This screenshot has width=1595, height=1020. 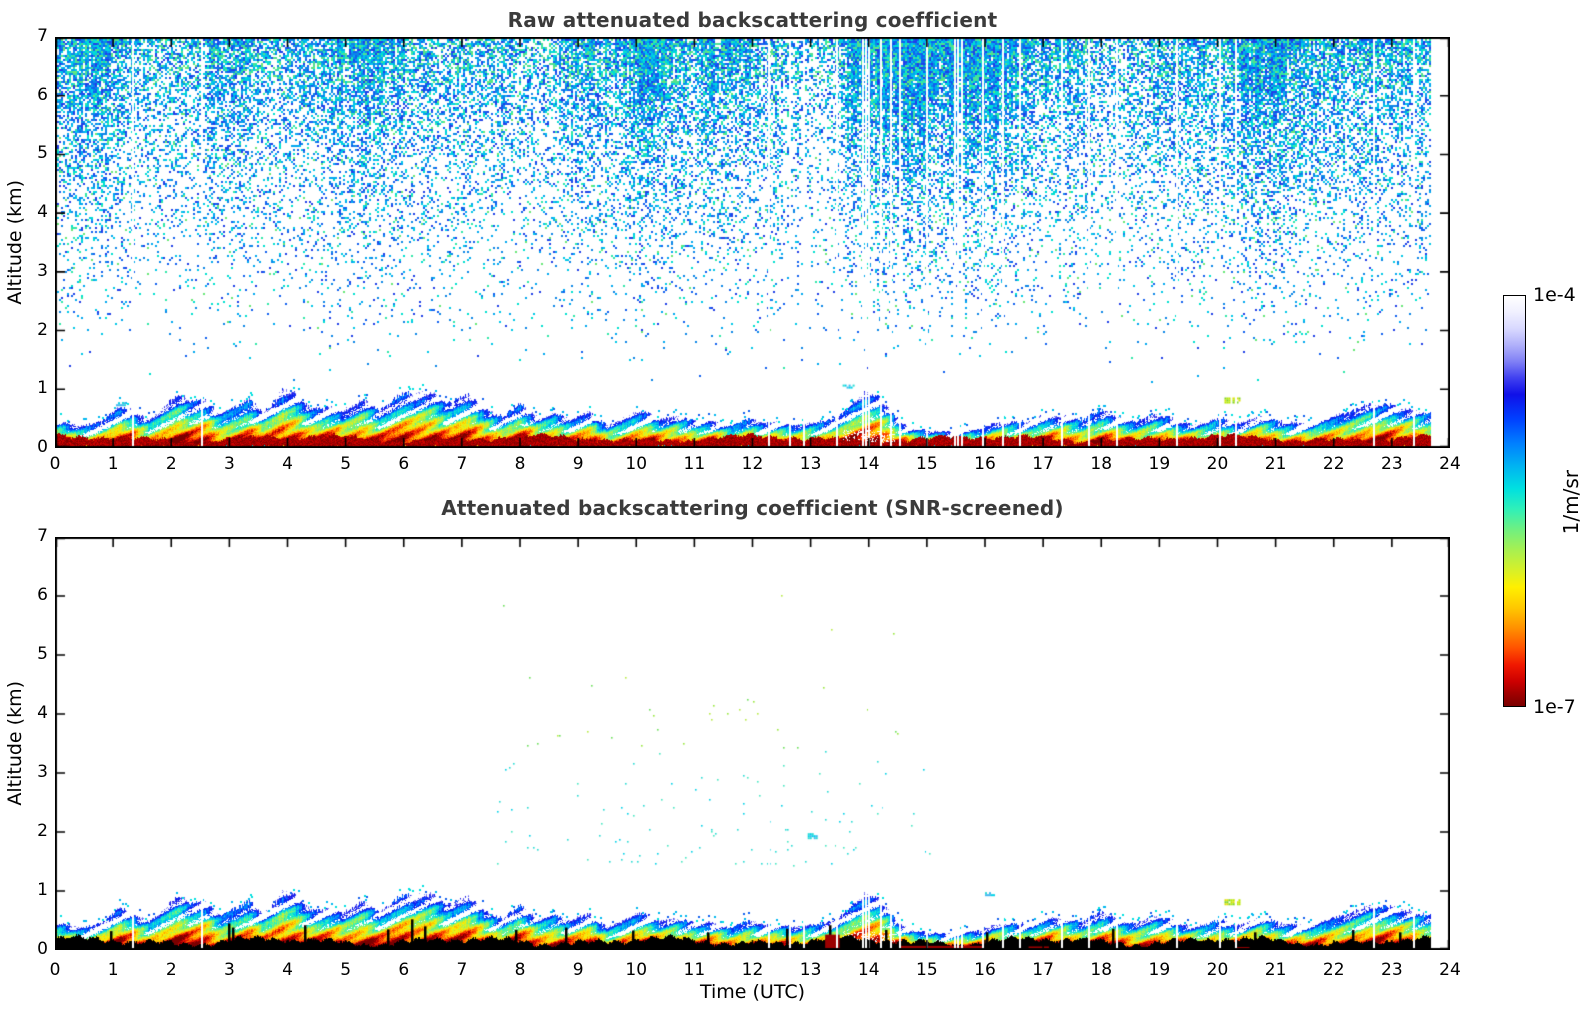 What do you see at coordinates (15, 743) in the screenshot?
I see `screened-altitude-axis-label: Altitude (km)` at bounding box center [15, 743].